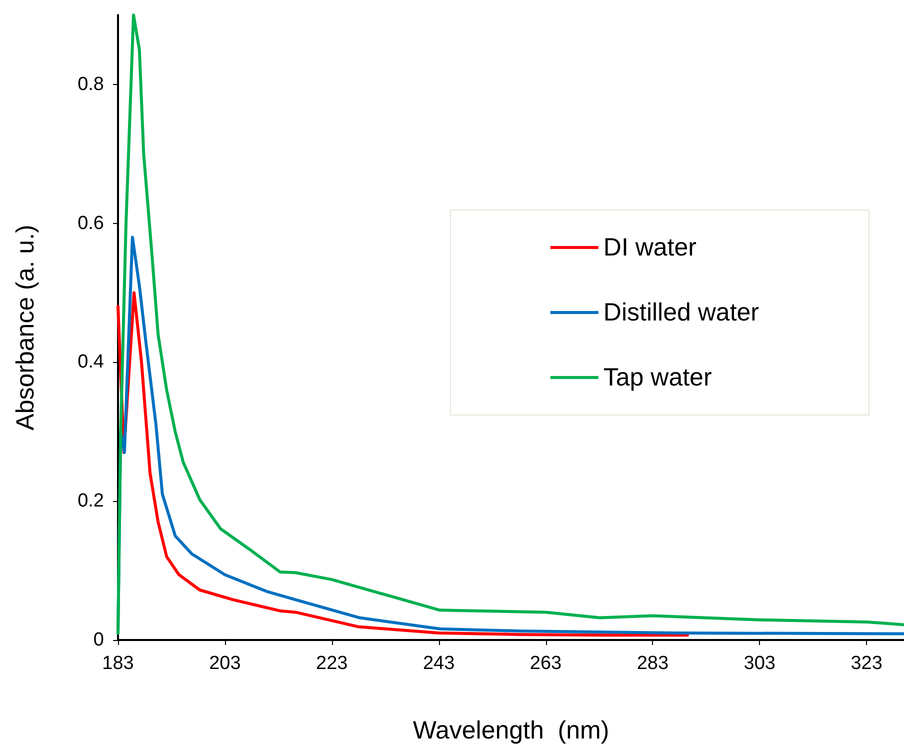  I want to click on y-tick-label: 0, so click(98, 640).